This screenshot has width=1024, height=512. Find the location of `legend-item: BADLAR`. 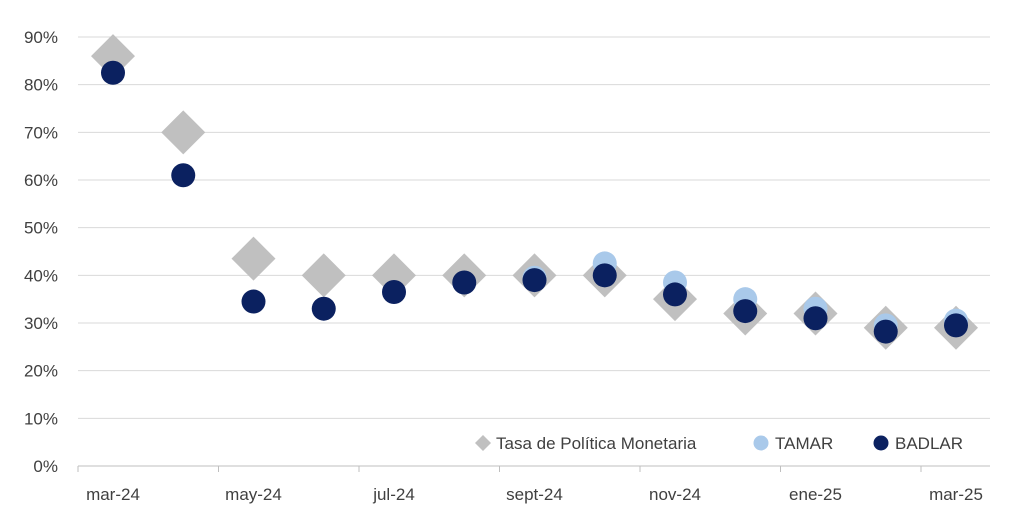

legend-item: BADLAR is located at coordinates (918, 443).